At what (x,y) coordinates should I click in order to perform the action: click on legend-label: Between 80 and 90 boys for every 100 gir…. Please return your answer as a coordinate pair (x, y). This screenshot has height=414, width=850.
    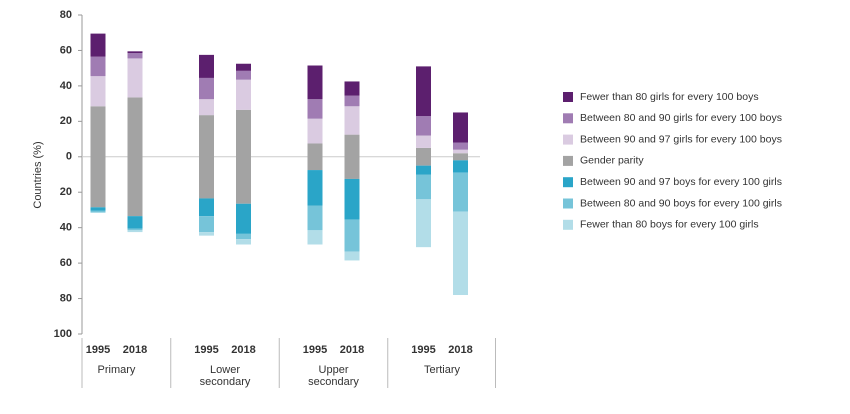
    Looking at the image, I should click on (681, 203).